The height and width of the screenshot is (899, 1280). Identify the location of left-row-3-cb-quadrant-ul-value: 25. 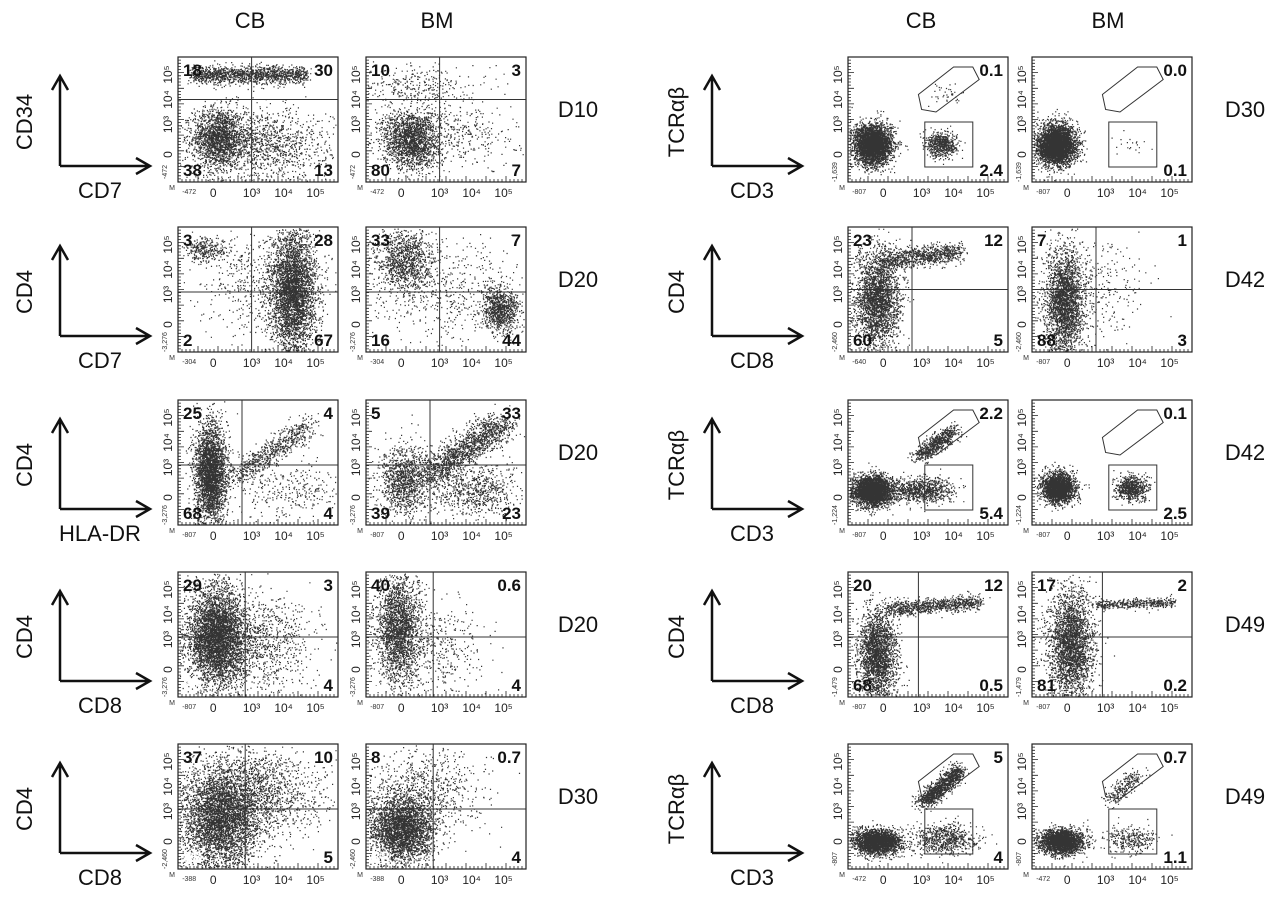
(192, 413).